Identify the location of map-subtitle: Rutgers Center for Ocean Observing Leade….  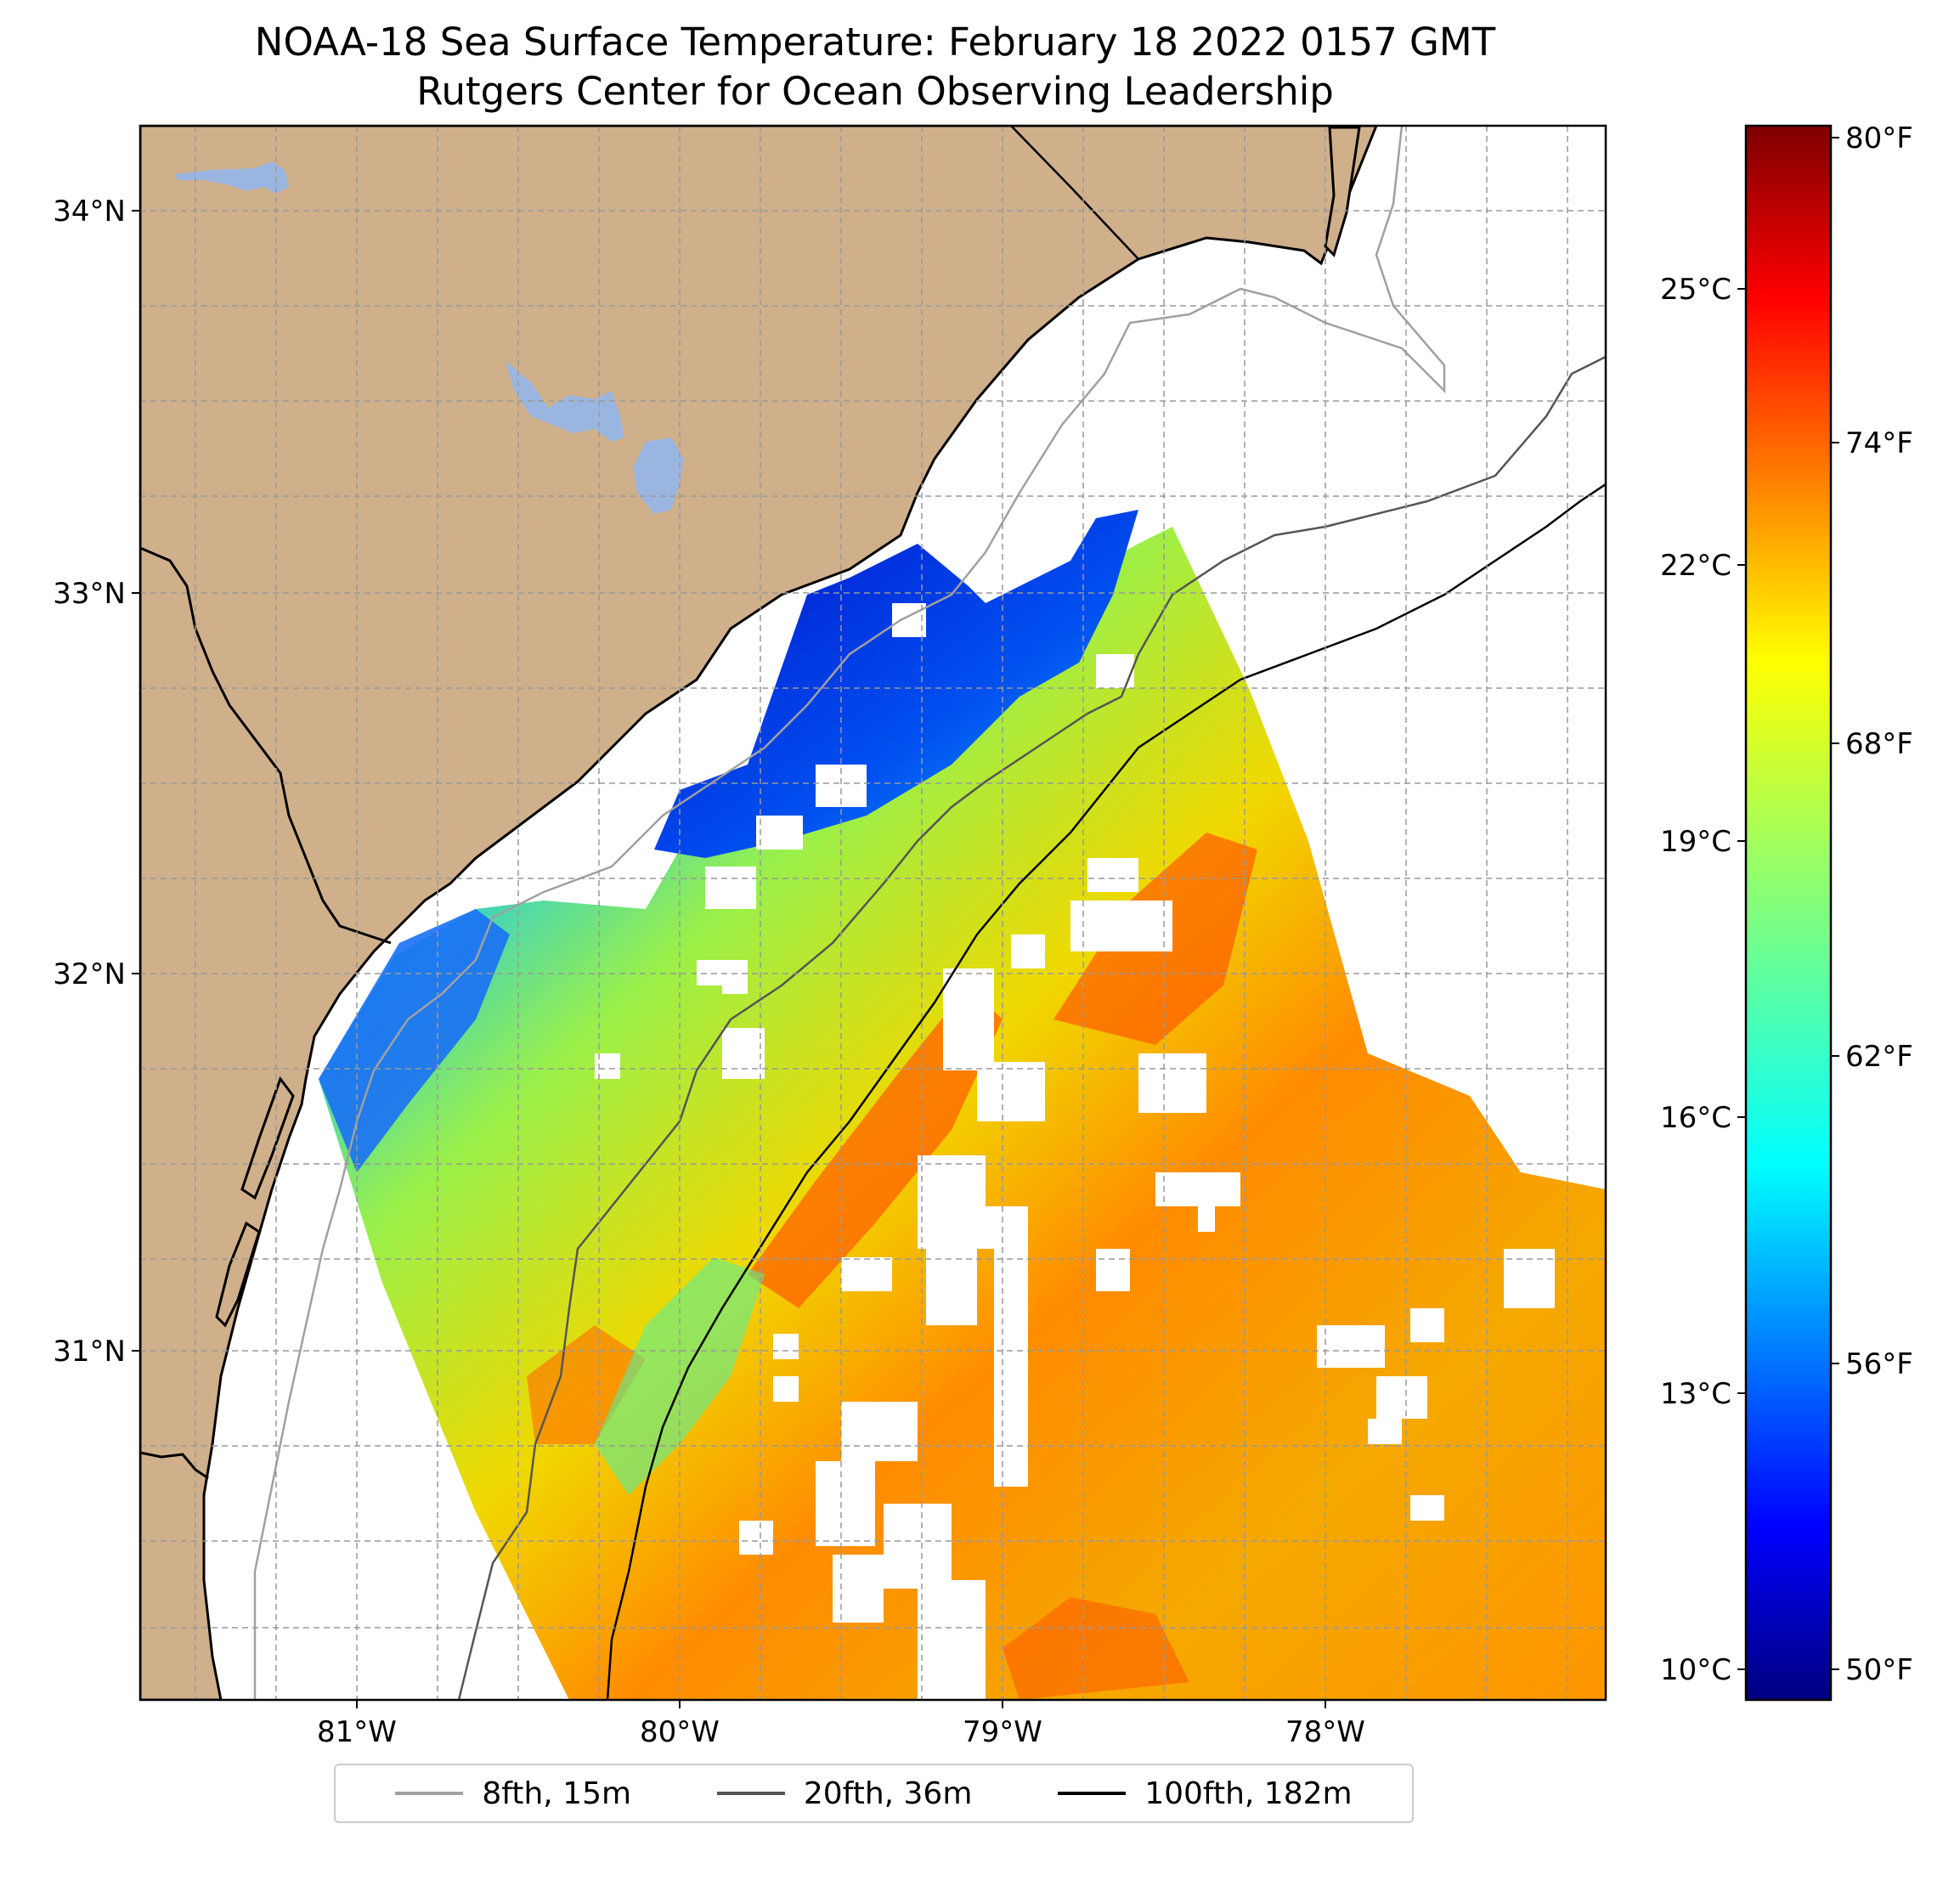
(875, 92).